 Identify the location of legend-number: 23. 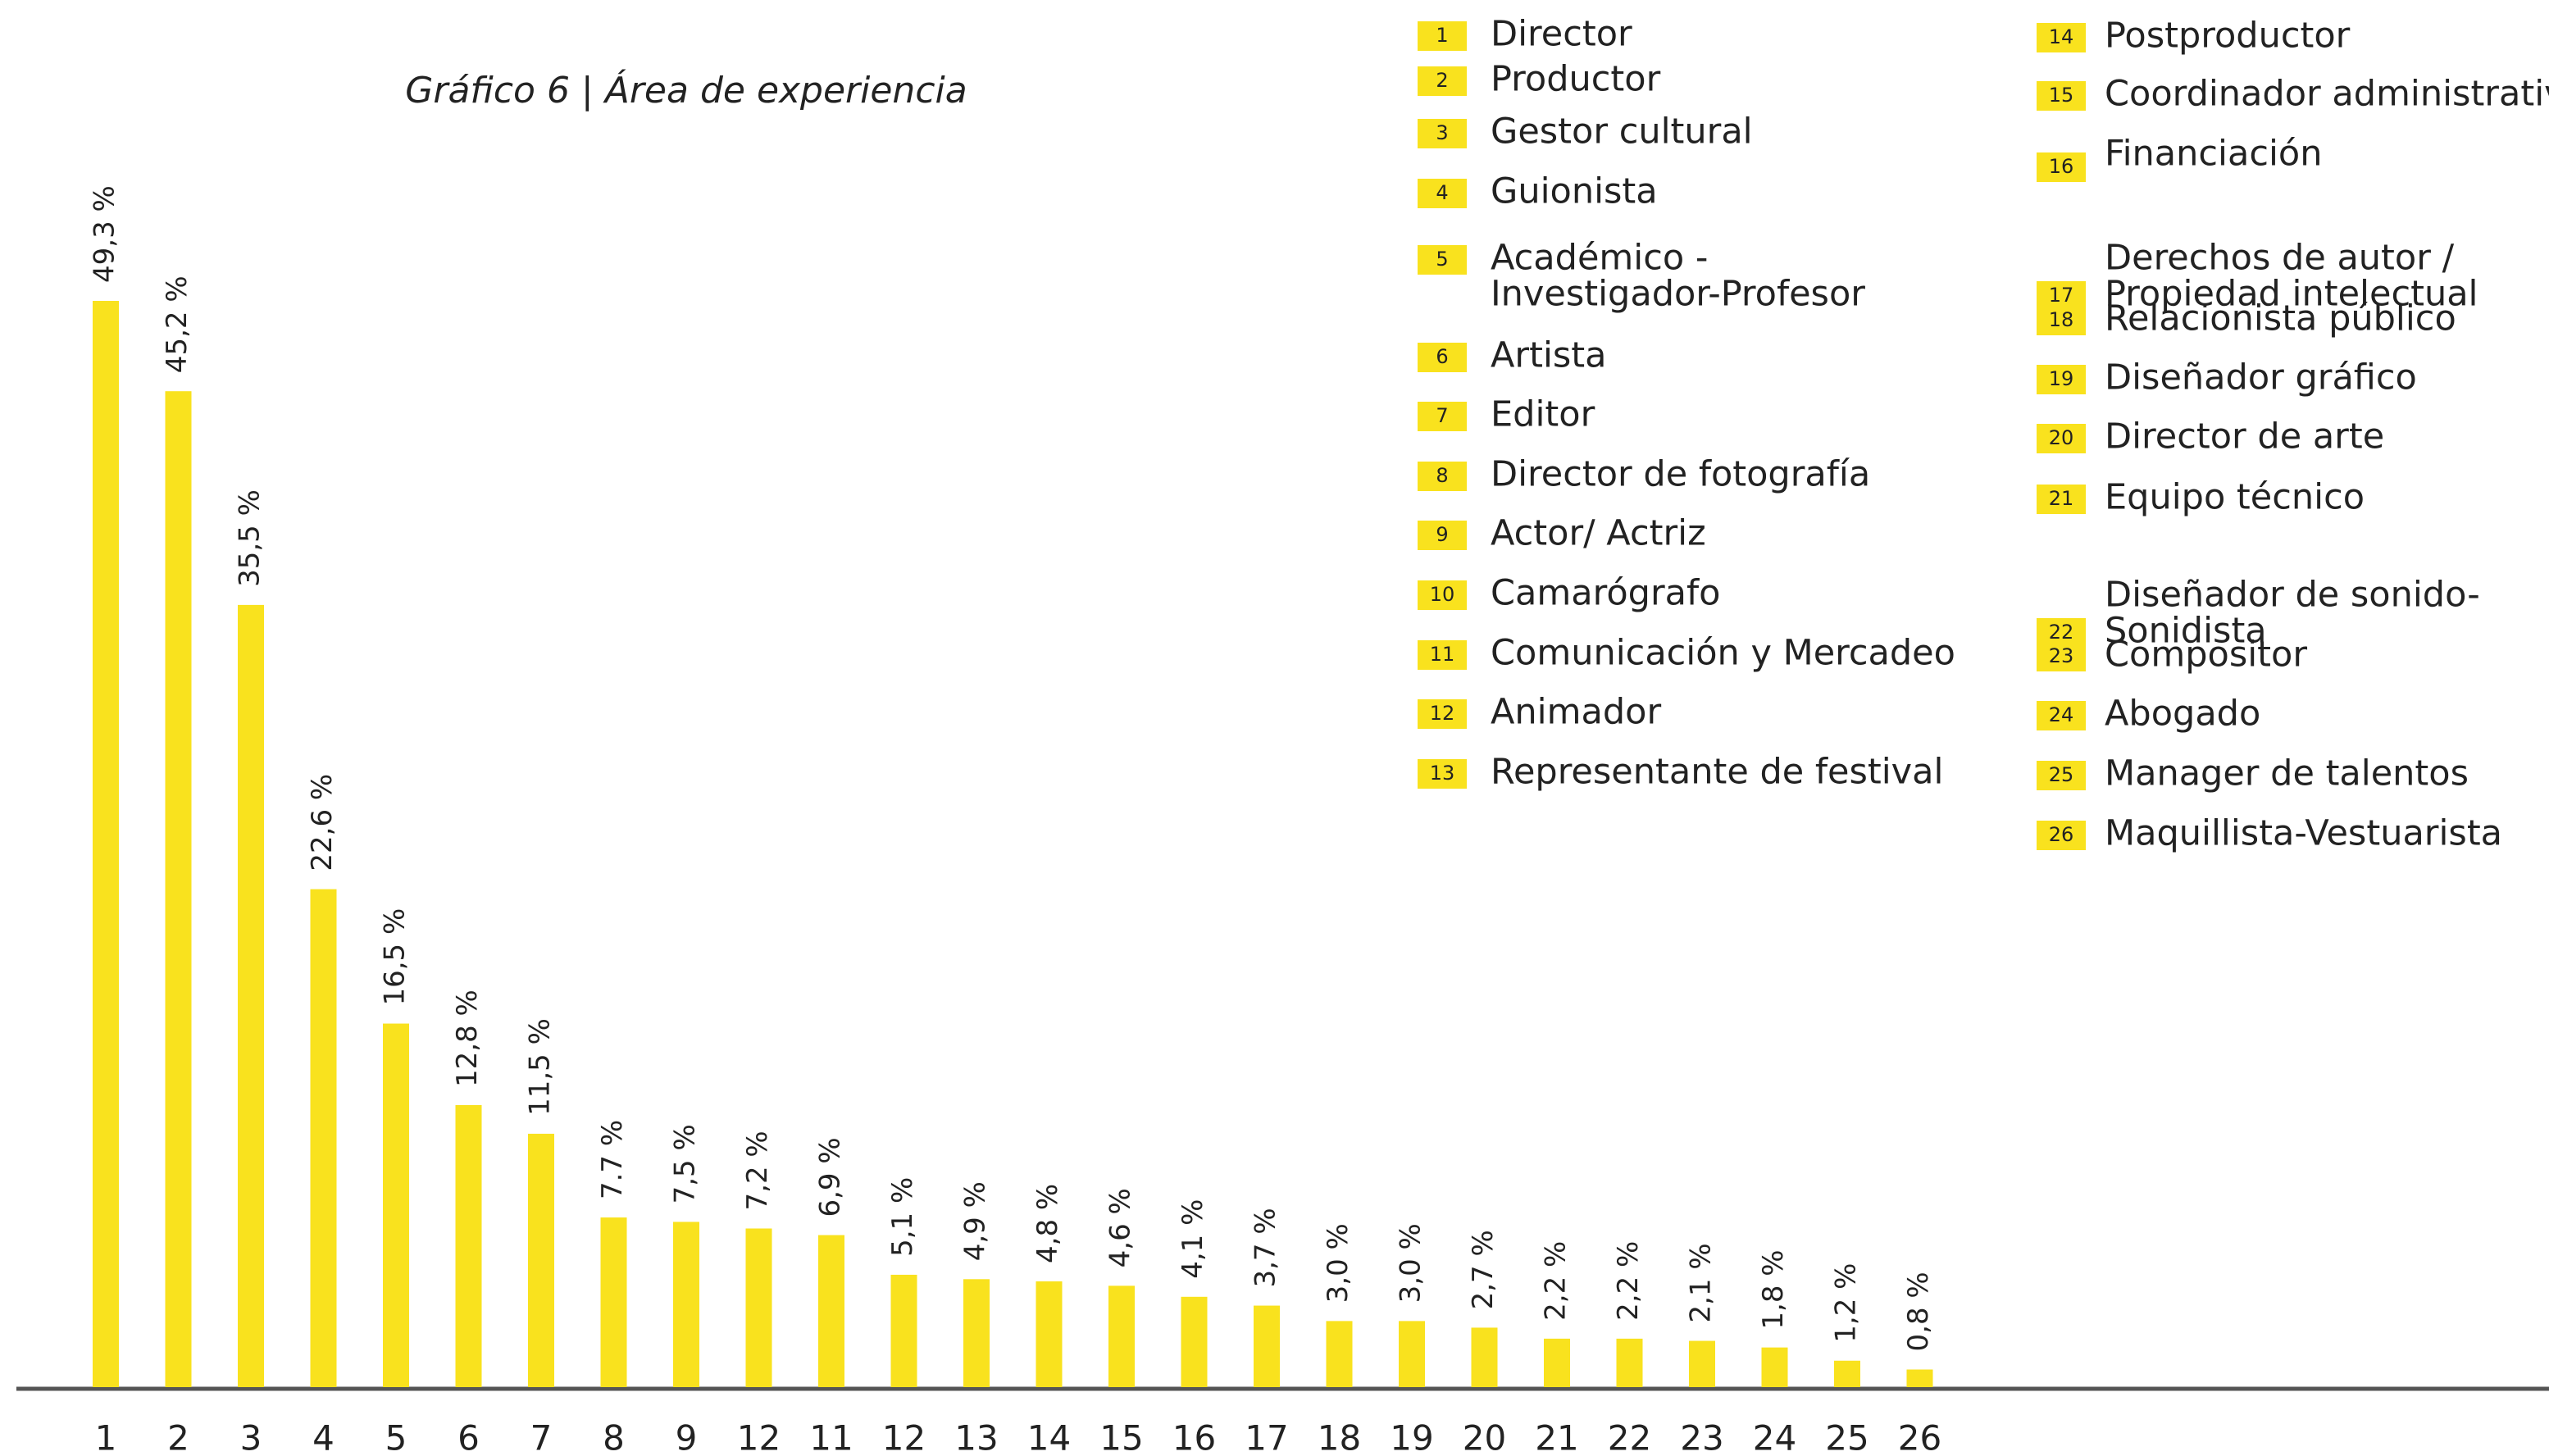
(2061, 655).